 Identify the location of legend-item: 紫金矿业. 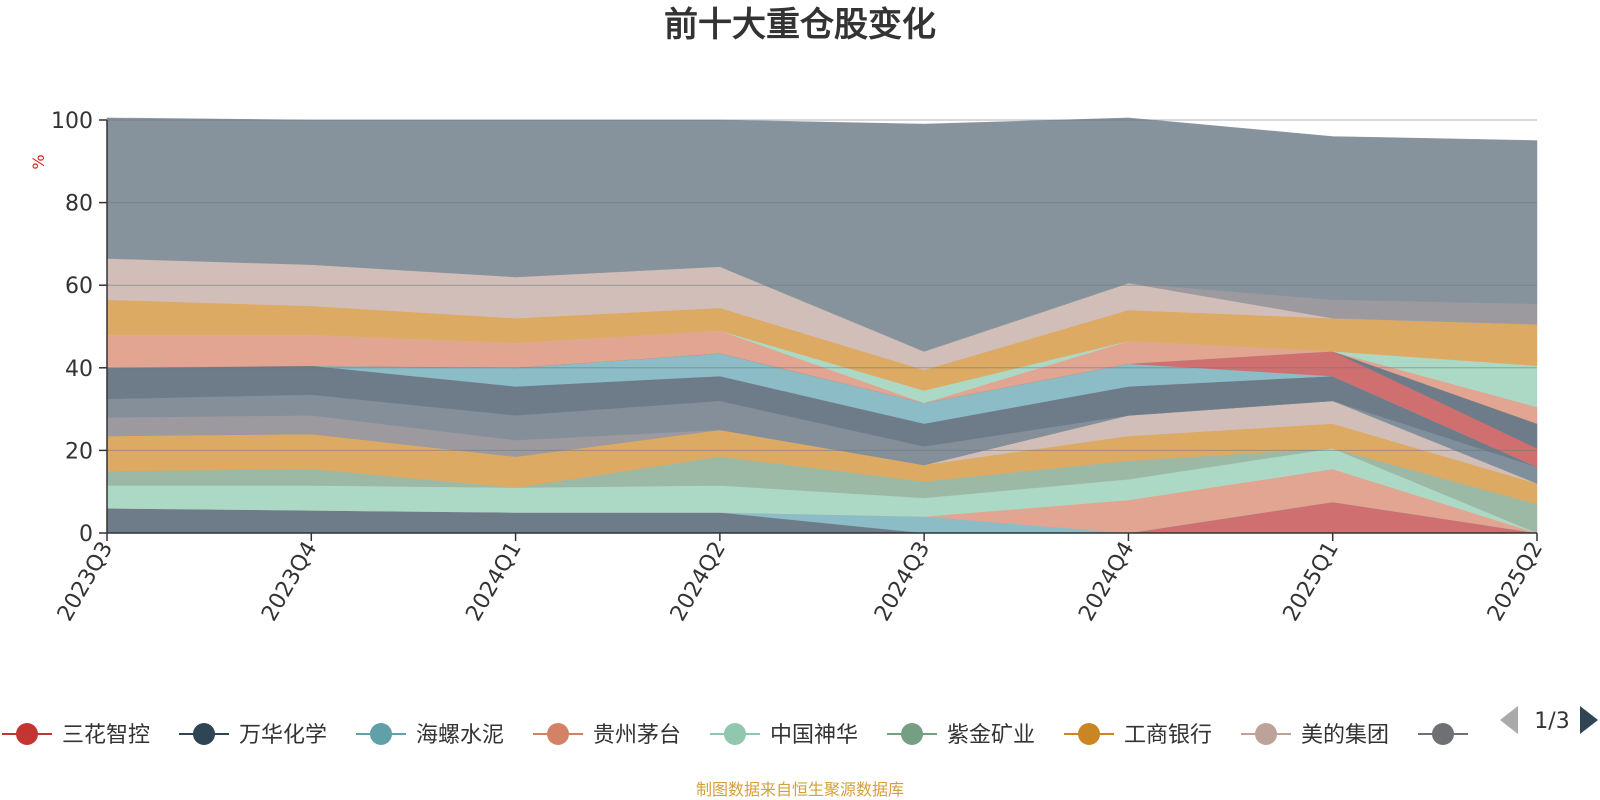
(961, 735).